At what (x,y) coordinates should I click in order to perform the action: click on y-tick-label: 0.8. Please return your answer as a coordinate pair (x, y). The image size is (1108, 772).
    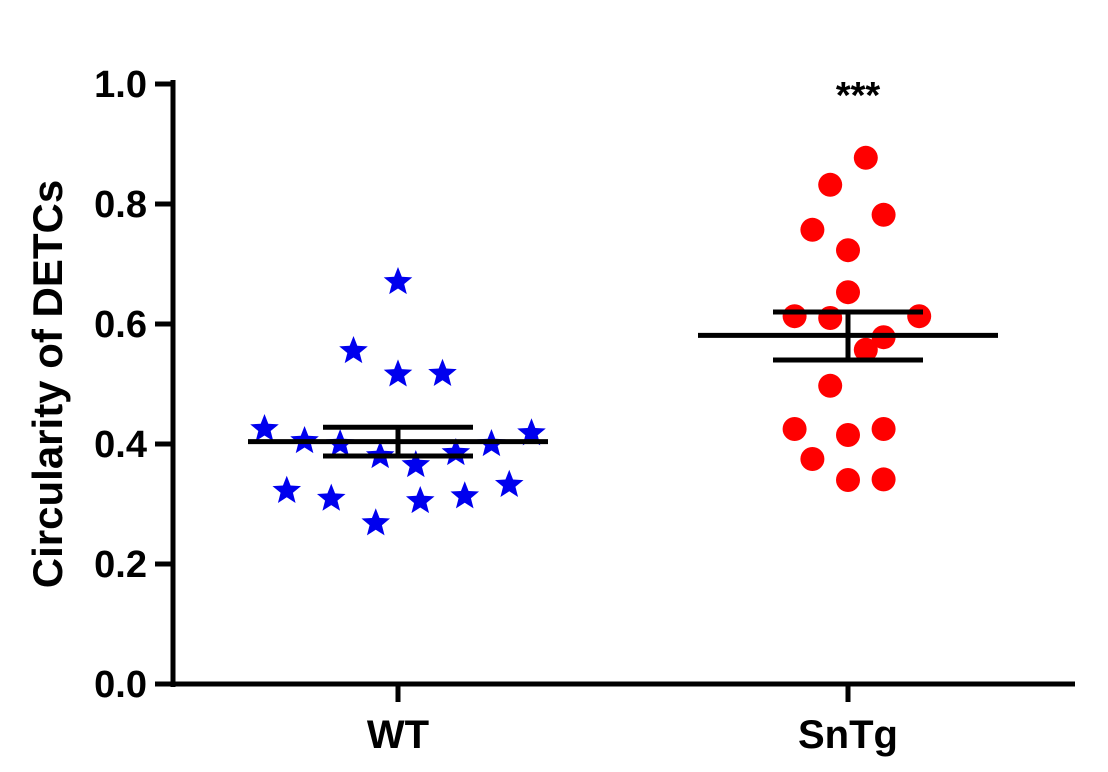
    Looking at the image, I should click on (120, 205).